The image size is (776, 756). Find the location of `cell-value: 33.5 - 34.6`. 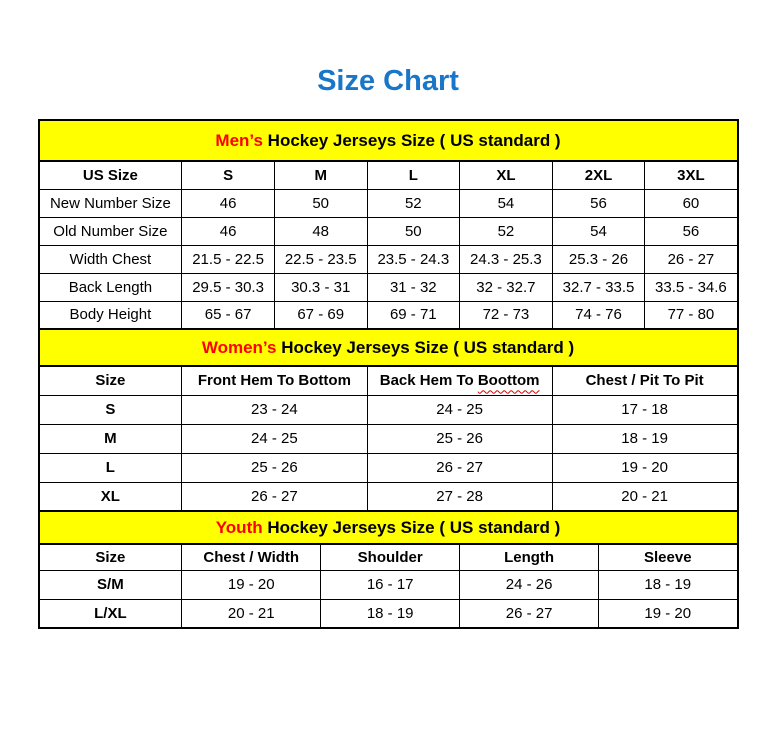

cell-value: 33.5 - 34.6 is located at coordinates (691, 287).